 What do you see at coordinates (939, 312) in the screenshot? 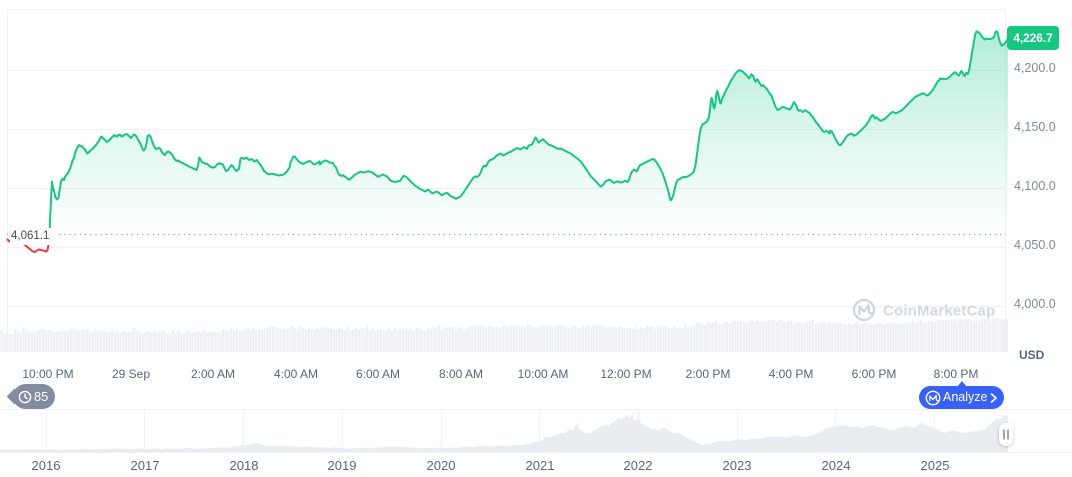
I see `svg-text: CoinMarketCap` at bounding box center [939, 312].